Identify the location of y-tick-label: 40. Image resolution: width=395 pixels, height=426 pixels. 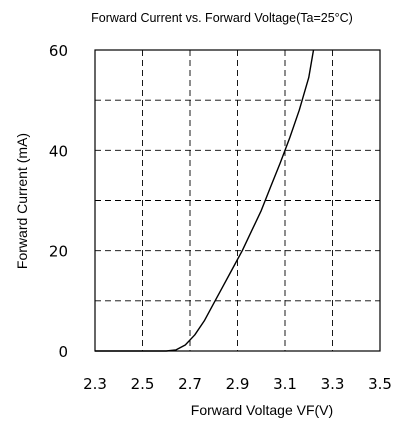
(58, 151).